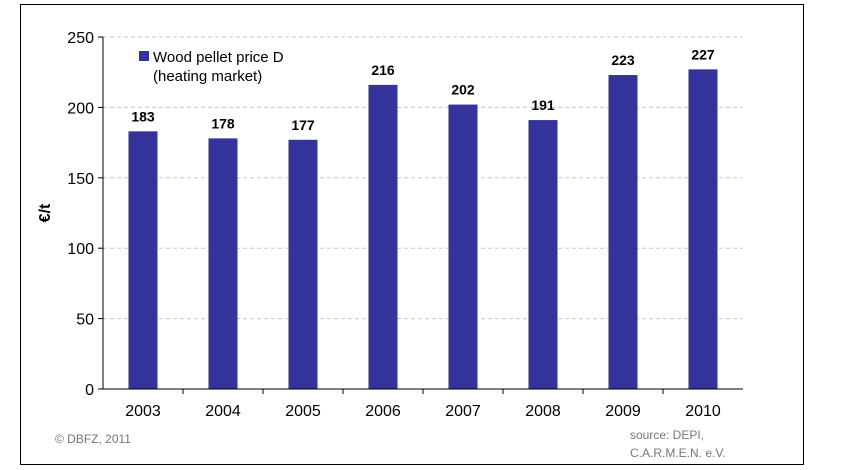 The image size is (850, 470). What do you see at coordinates (80, 179) in the screenshot?
I see `y-tick-label: 150` at bounding box center [80, 179].